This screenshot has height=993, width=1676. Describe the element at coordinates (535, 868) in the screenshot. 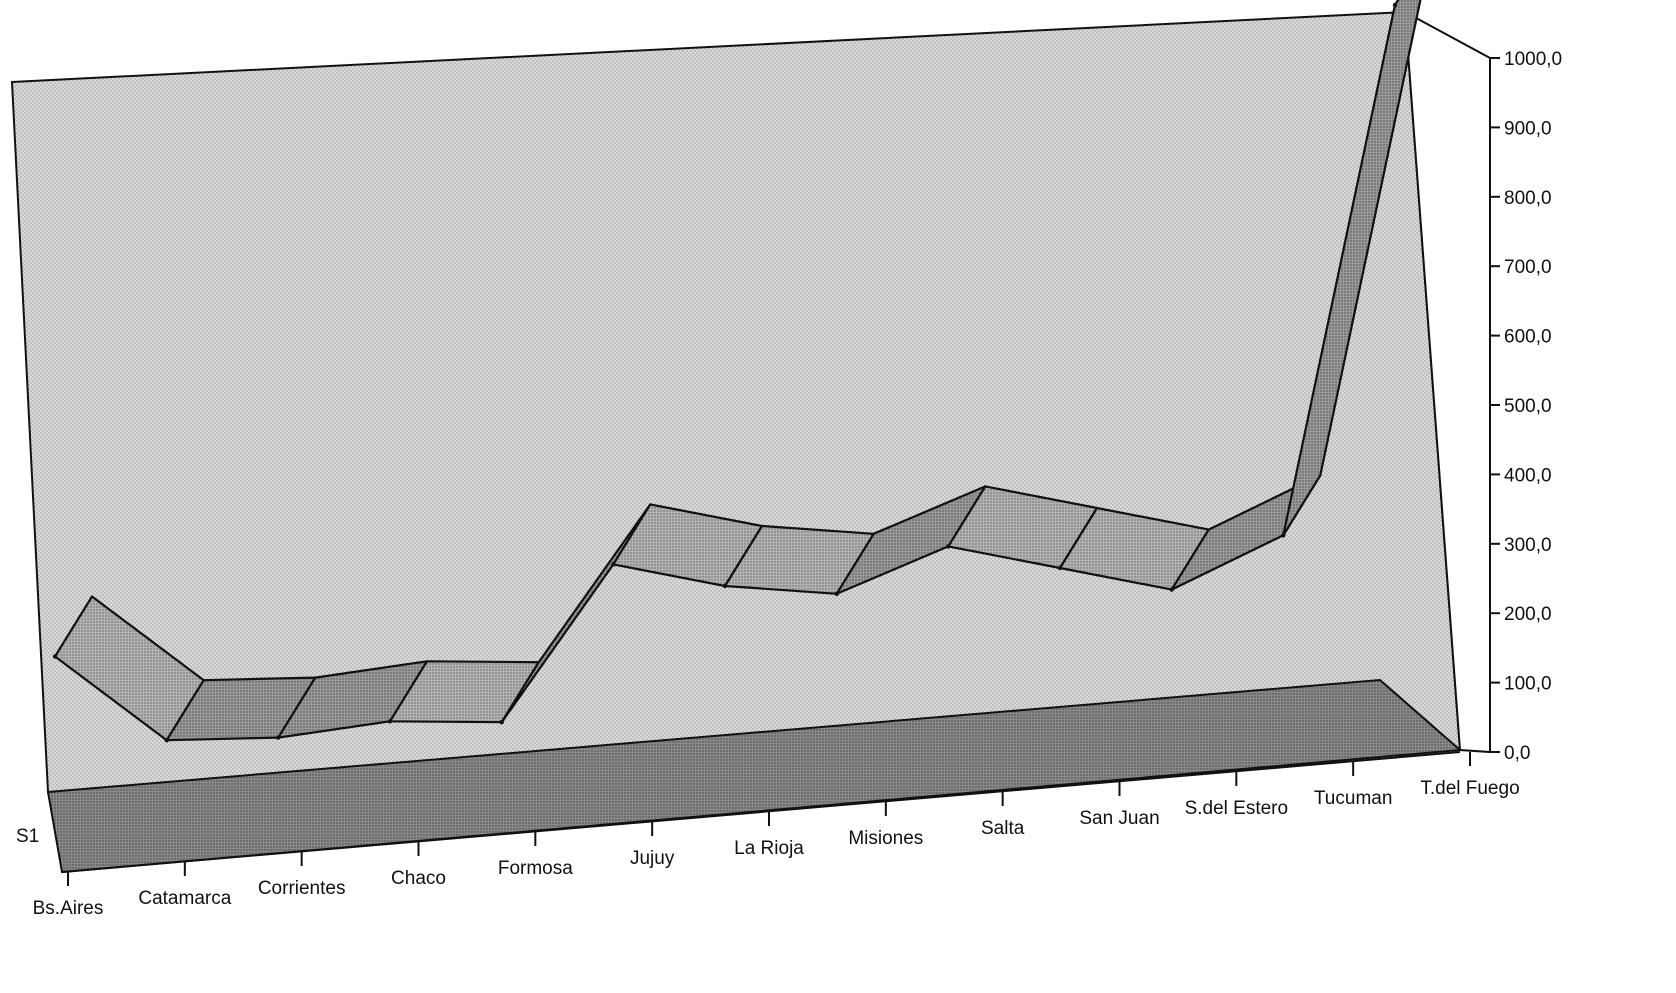

I see `x-tick-label: Formosa` at that location.